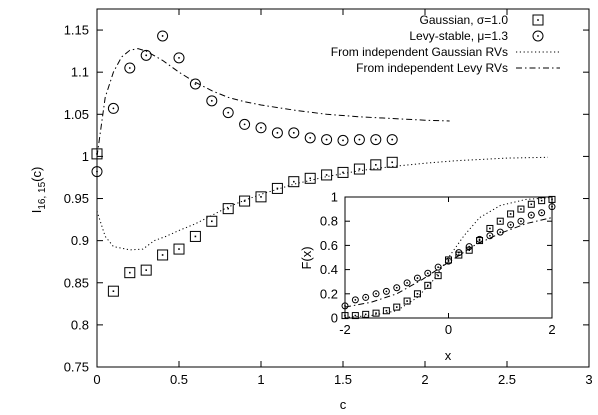  What do you see at coordinates (345, 329) in the screenshot?
I see `inset-x-tick-label: -2` at bounding box center [345, 329].